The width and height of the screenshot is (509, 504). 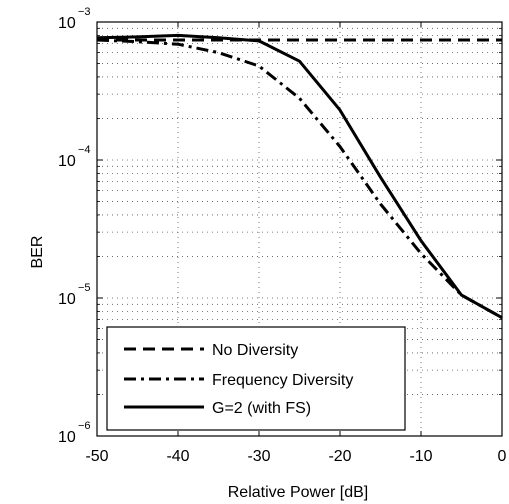 What do you see at coordinates (282, 380) in the screenshot?
I see `legend-label-frequency-diversity: Frequency Diversity` at bounding box center [282, 380].